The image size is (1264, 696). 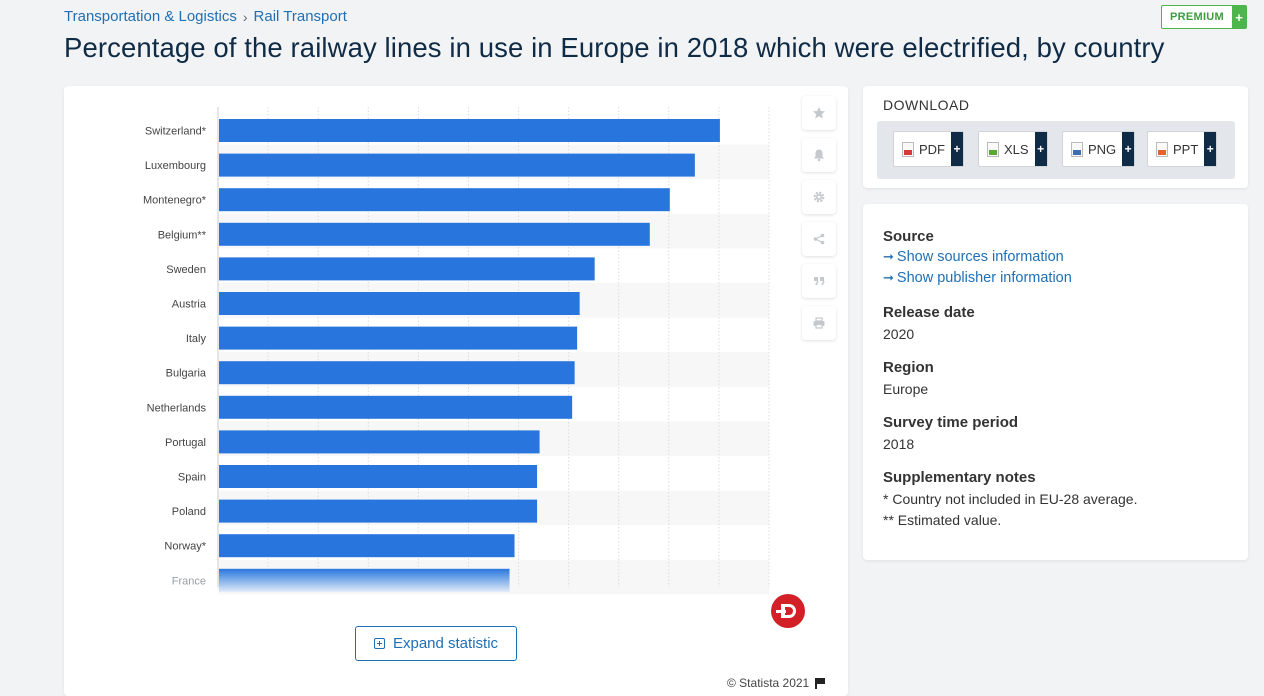 What do you see at coordinates (379, 643) in the screenshot?
I see `plus-square-icon` at bounding box center [379, 643].